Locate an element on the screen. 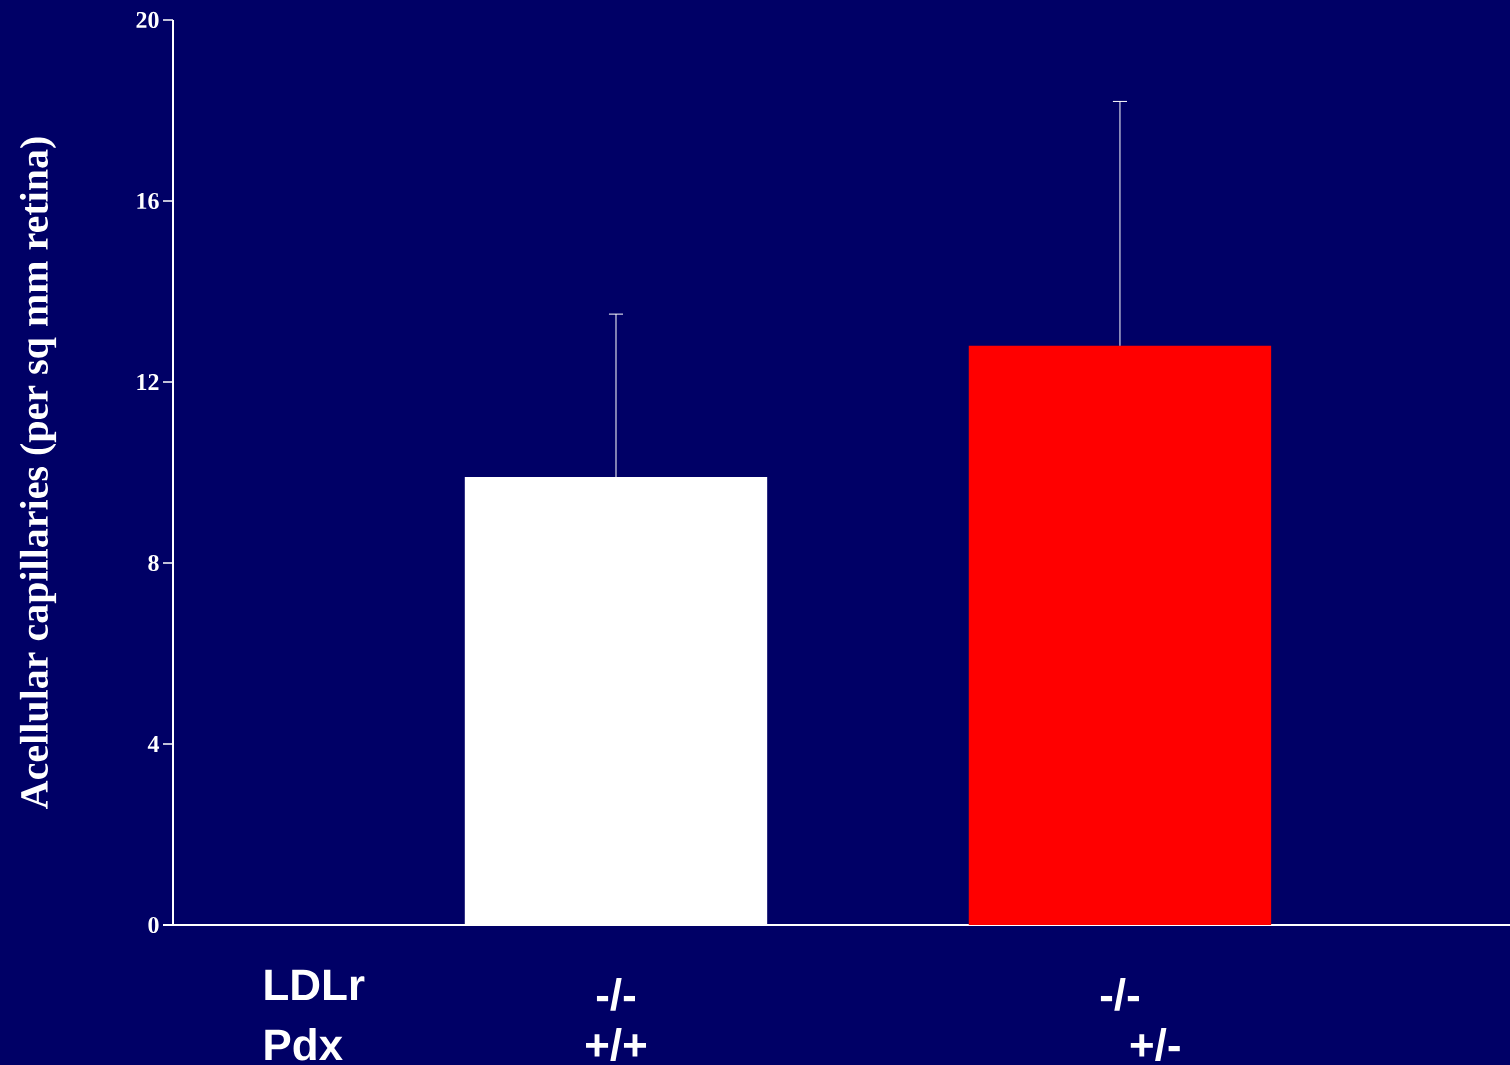 This screenshot has width=1510, height=1065. y-axis-title: Acellular capillaries (per sq mm retina) is located at coordinates (38, 473).